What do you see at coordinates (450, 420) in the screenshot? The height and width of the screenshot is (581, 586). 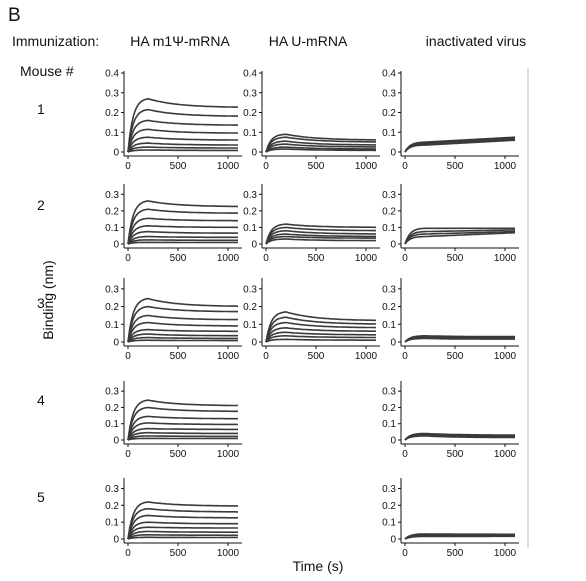 I see `panel-mouse-4-col-3: 0 0.1 0.2 0.3 0 500 1000` at bounding box center [450, 420].